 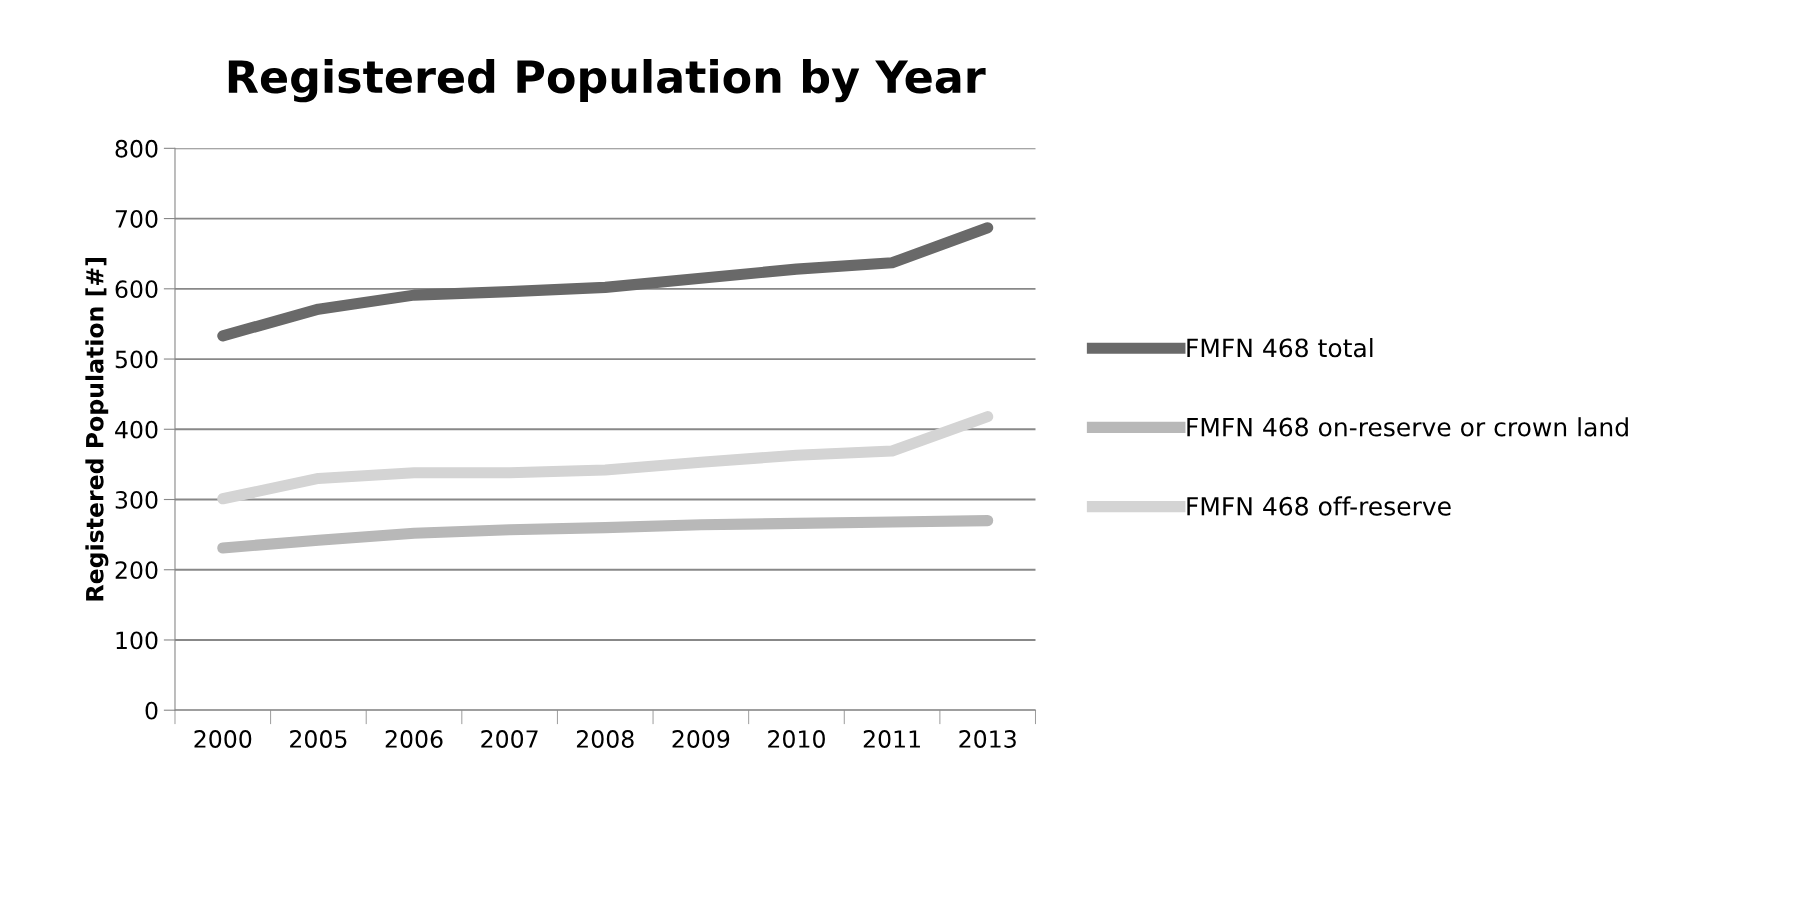 What do you see at coordinates (414, 739) in the screenshot?
I see `x-tick-label: 2006` at bounding box center [414, 739].